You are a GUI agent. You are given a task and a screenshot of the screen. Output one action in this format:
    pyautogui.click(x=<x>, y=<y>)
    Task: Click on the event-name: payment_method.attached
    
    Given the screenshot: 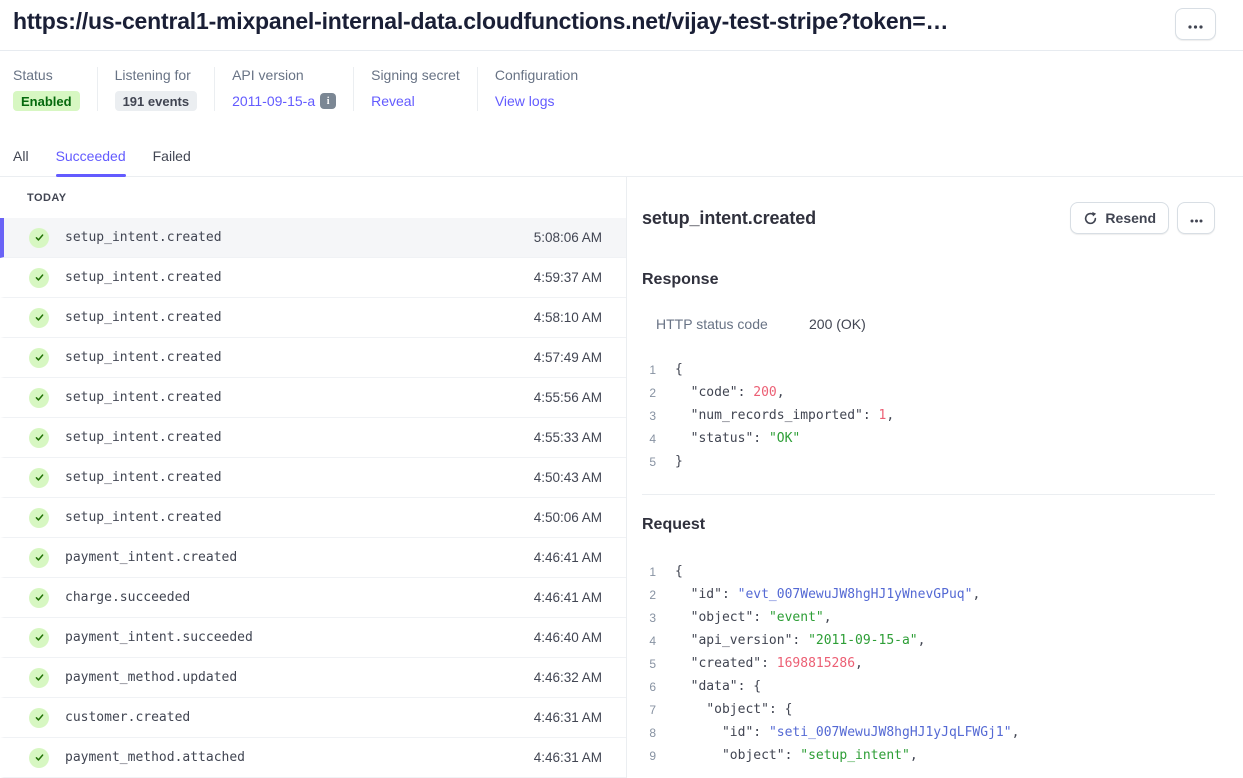 What is the action you would take?
    pyautogui.click(x=155, y=757)
    